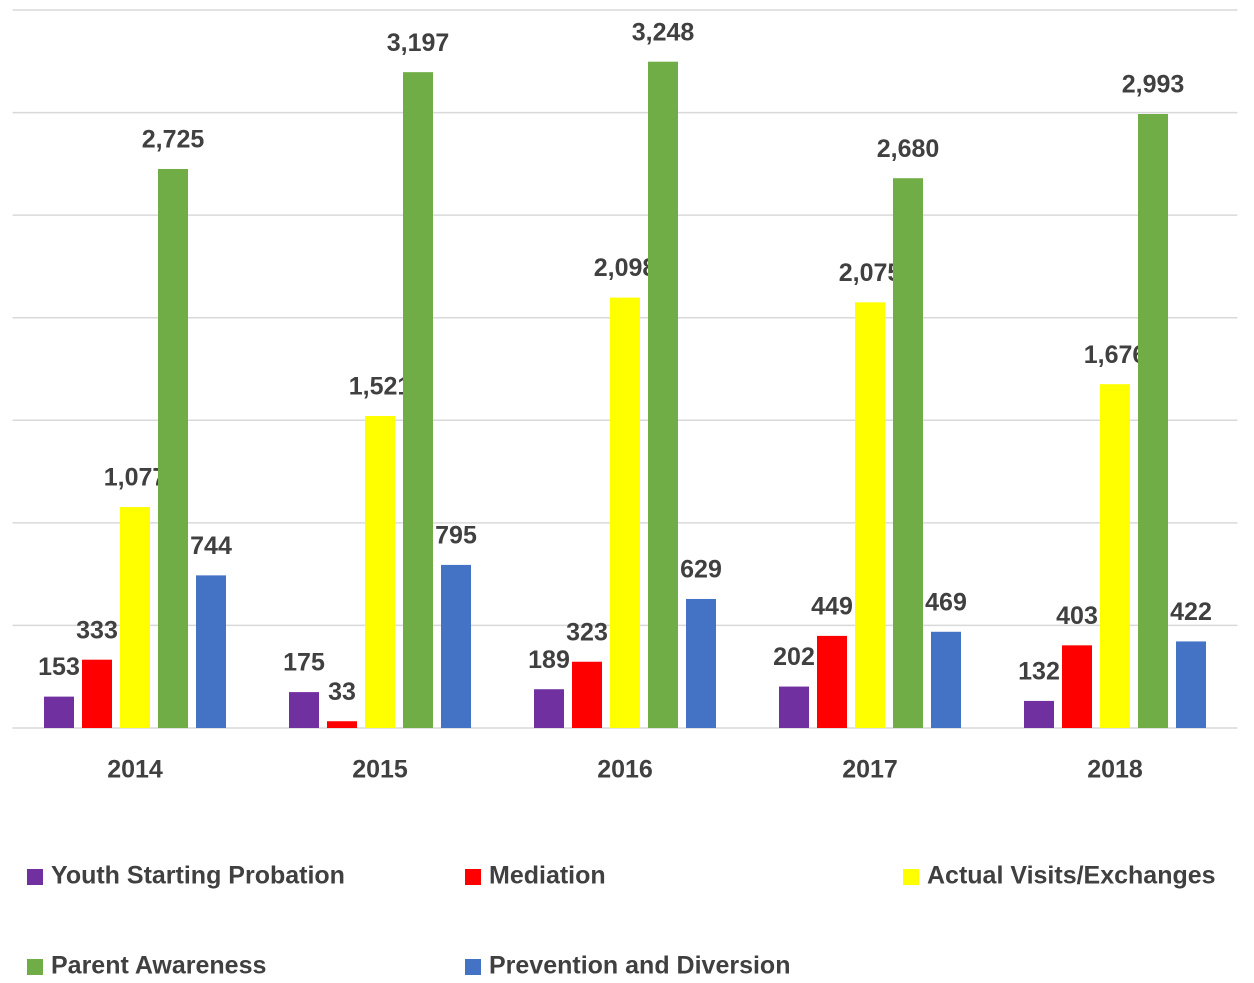 Image resolution: width=1254 pixels, height=983 pixels. What do you see at coordinates (198, 876) in the screenshot?
I see `legend-label: Youth Starting Probation` at bounding box center [198, 876].